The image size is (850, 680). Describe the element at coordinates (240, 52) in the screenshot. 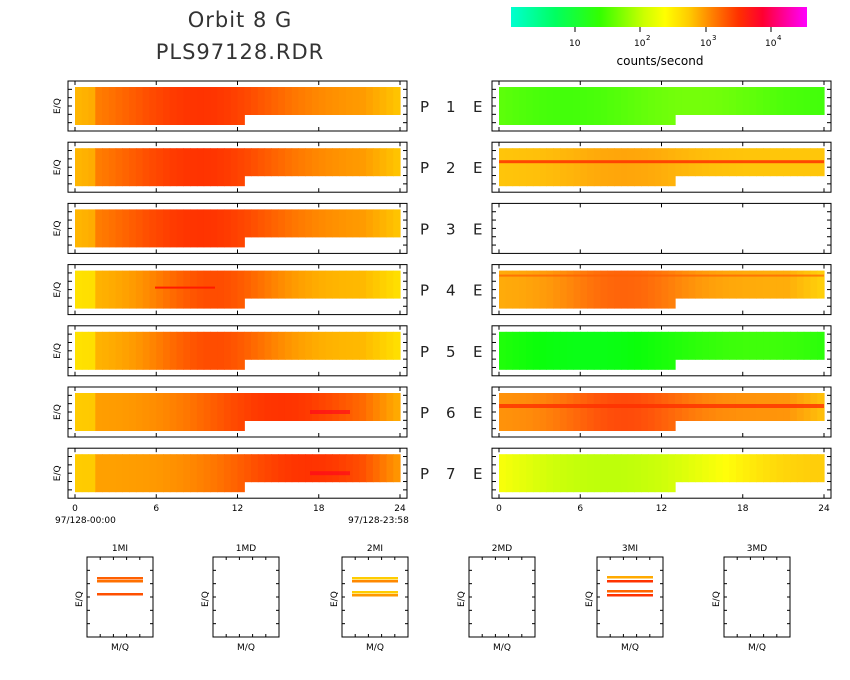

I see `chart-title-line2: PLS97128.RDR` at that location.